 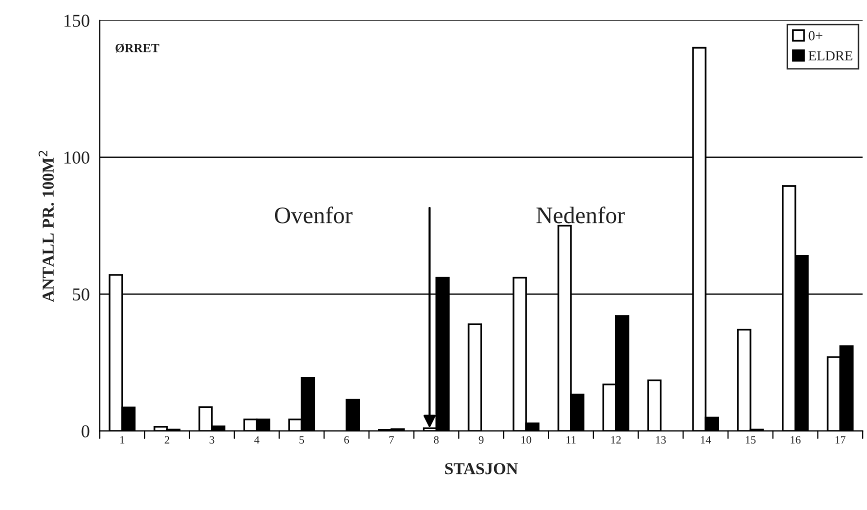 What do you see at coordinates (46, 226) in the screenshot?
I see `y-axis-title: ANTALL PR. 100M$^{2}$` at bounding box center [46, 226].